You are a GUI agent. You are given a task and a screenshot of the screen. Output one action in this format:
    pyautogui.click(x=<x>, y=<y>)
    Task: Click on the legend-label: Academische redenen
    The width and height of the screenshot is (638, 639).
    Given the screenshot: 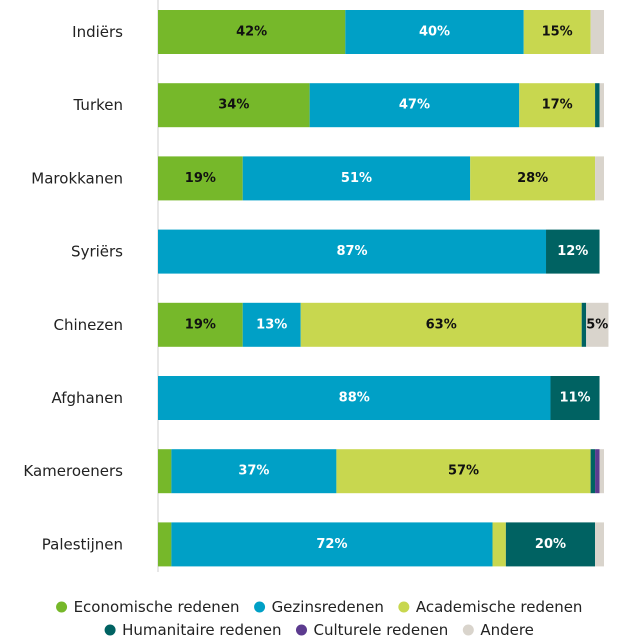 What is the action you would take?
    pyautogui.click(x=499, y=607)
    